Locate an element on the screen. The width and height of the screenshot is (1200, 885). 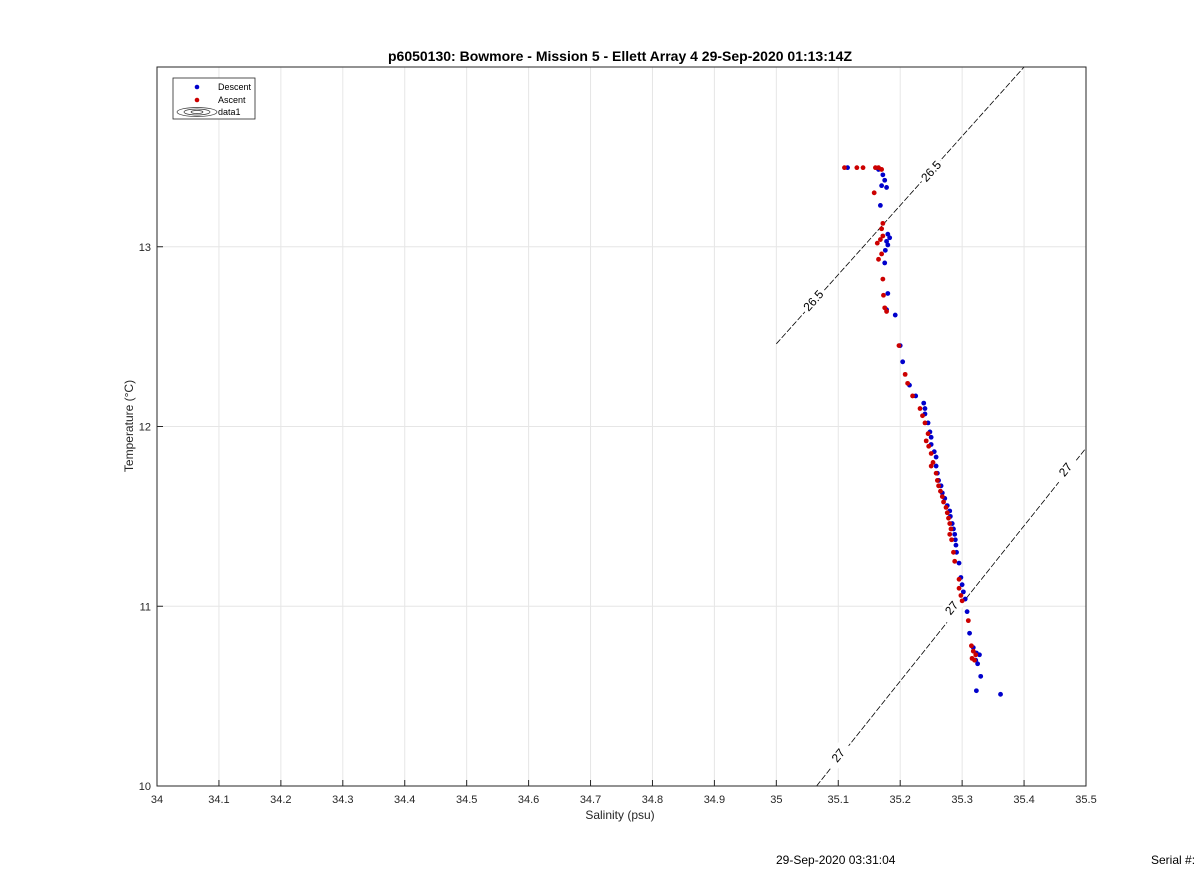
x-tick-label: 35.2 is located at coordinates (899, 800).